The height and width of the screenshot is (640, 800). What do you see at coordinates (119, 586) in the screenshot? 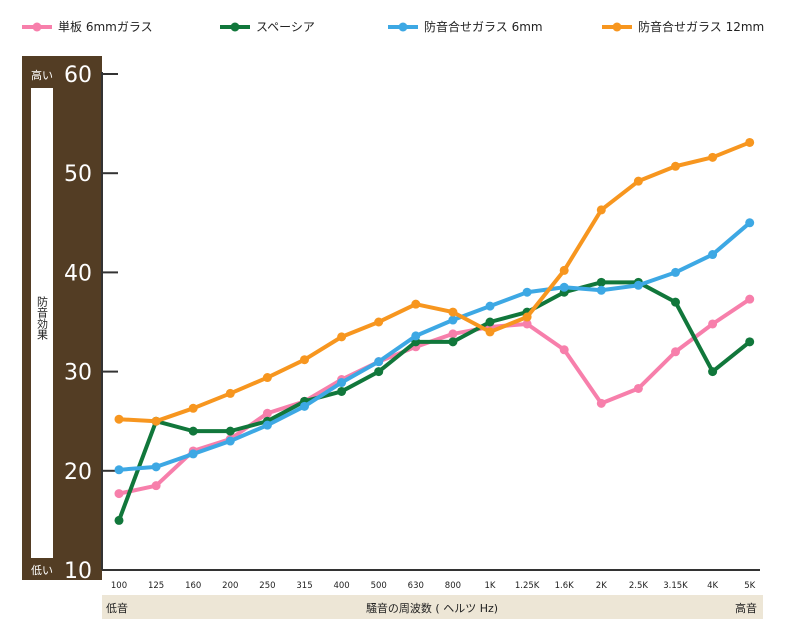
I see `x-tick-label: 100` at bounding box center [119, 586].